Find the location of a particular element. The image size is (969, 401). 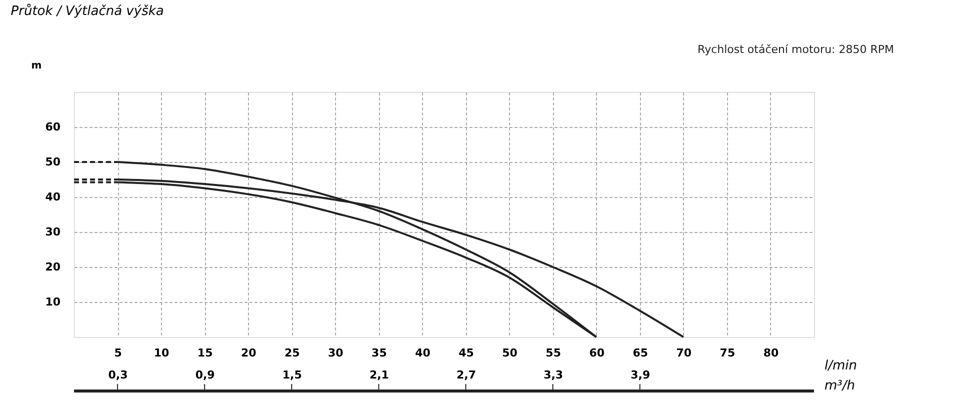

x2-tick-label: 2,1 is located at coordinates (379, 375).